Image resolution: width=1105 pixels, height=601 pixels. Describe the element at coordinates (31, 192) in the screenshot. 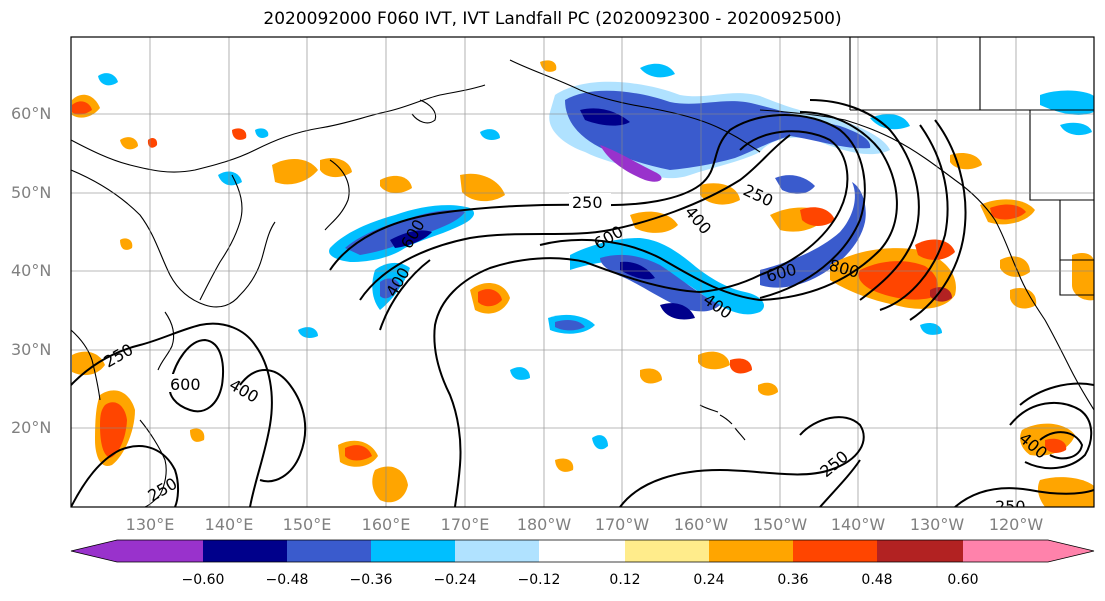

I see `latitude-label: 50°N` at that location.